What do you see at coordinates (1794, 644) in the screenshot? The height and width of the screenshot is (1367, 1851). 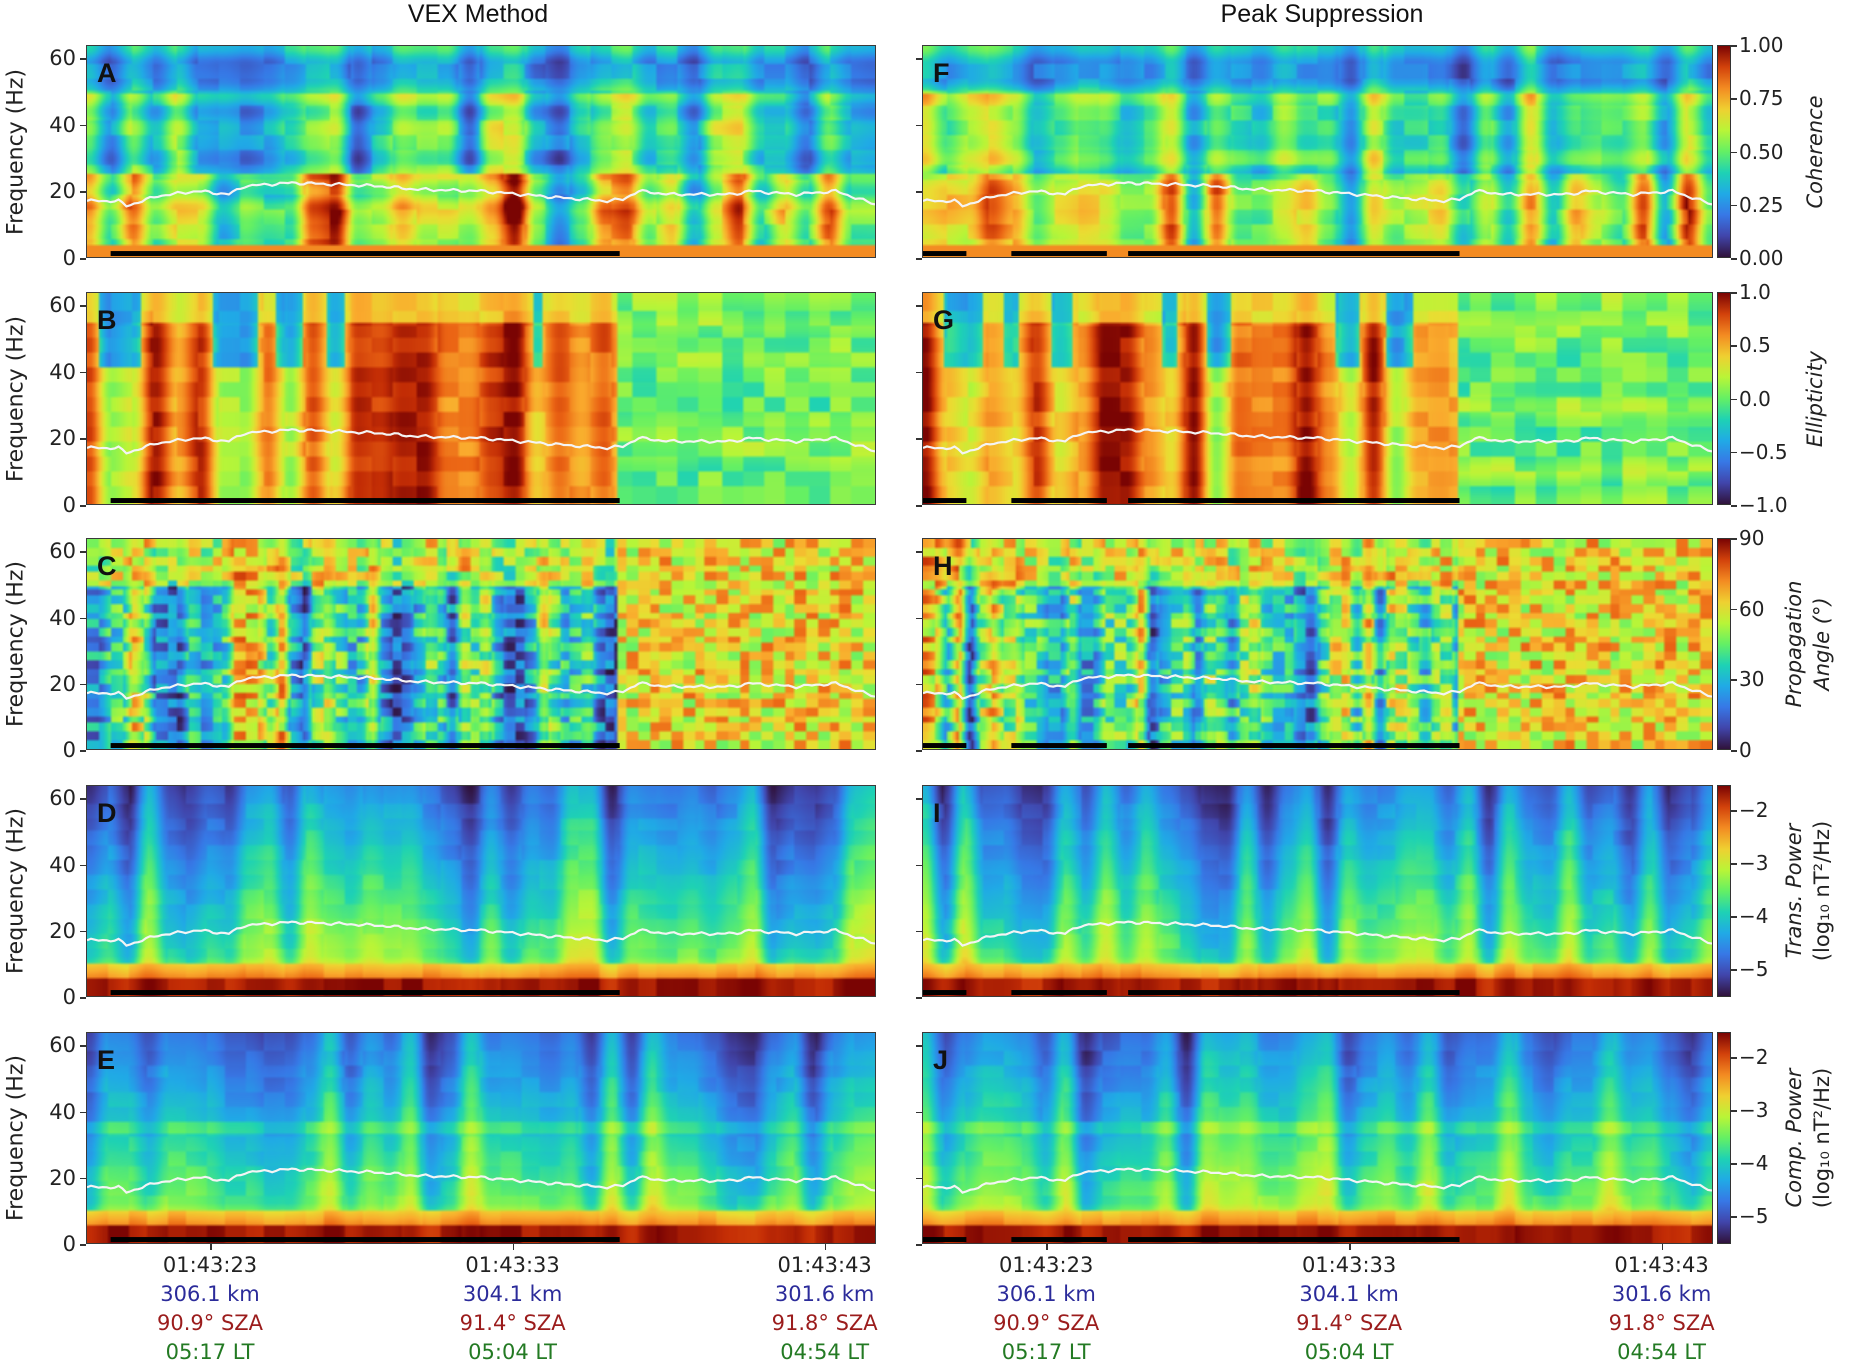 I see `colorbar-label-line1: Propagation` at bounding box center [1794, 644].